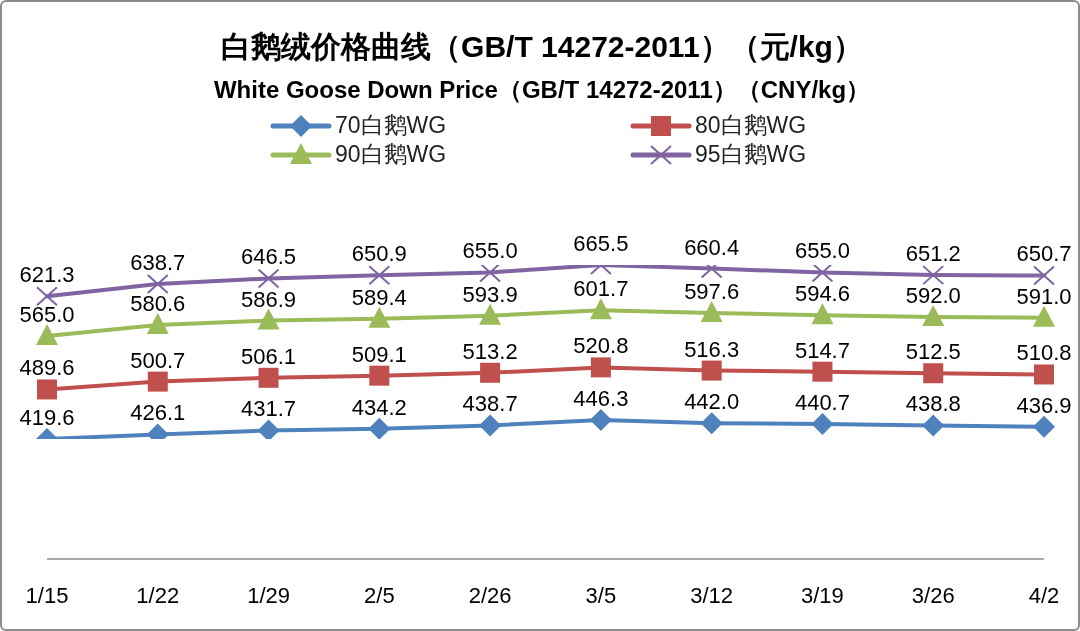 The width and height of the screenshot is (1080, 631). I want to click on data-label: 510.8, so click(1044, 353).